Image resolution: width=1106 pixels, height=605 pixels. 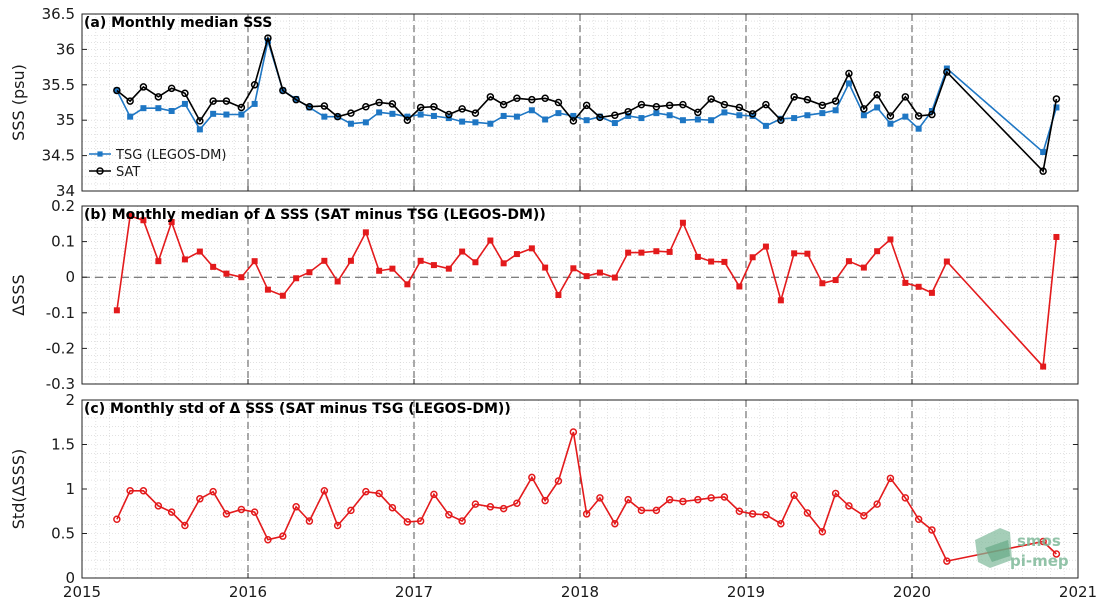 I want to click on y-tick-label: 34.5, so click(x=58, y=156).